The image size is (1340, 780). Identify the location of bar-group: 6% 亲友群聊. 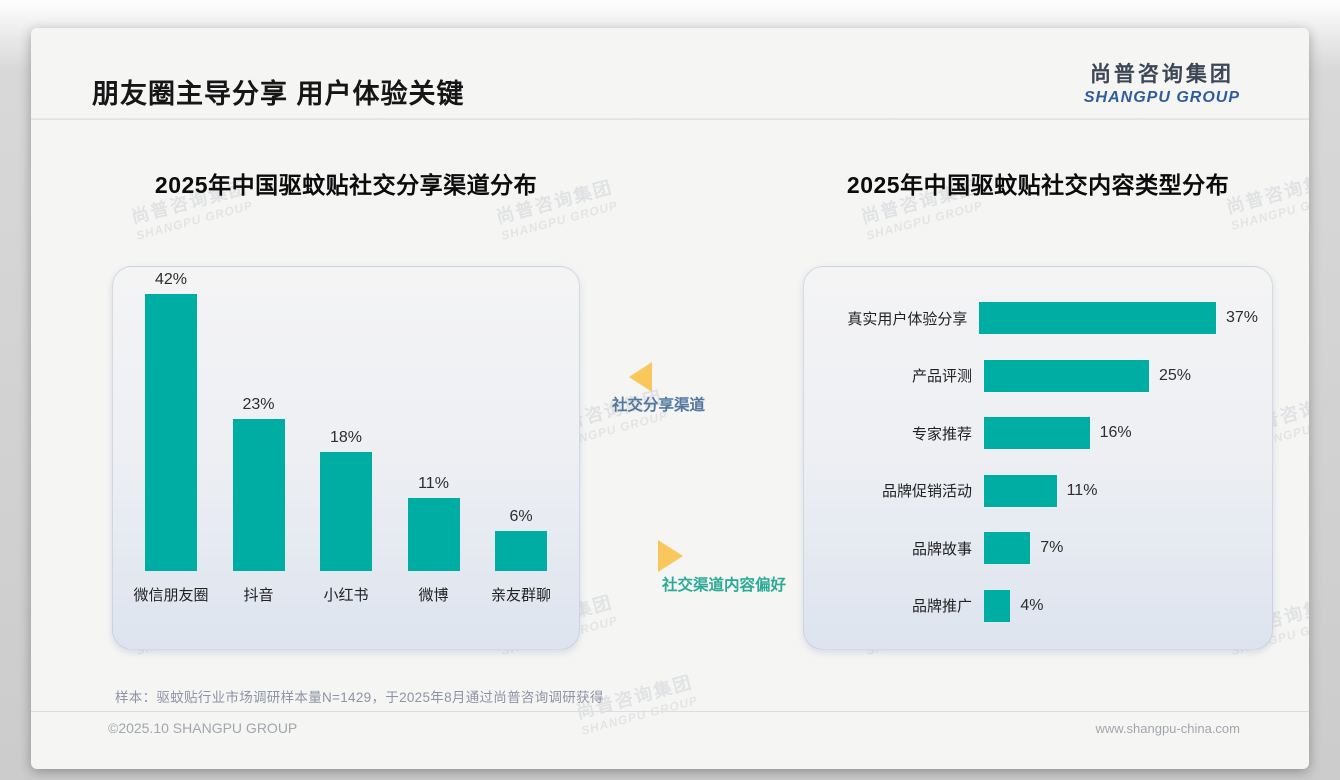
(521, 435).